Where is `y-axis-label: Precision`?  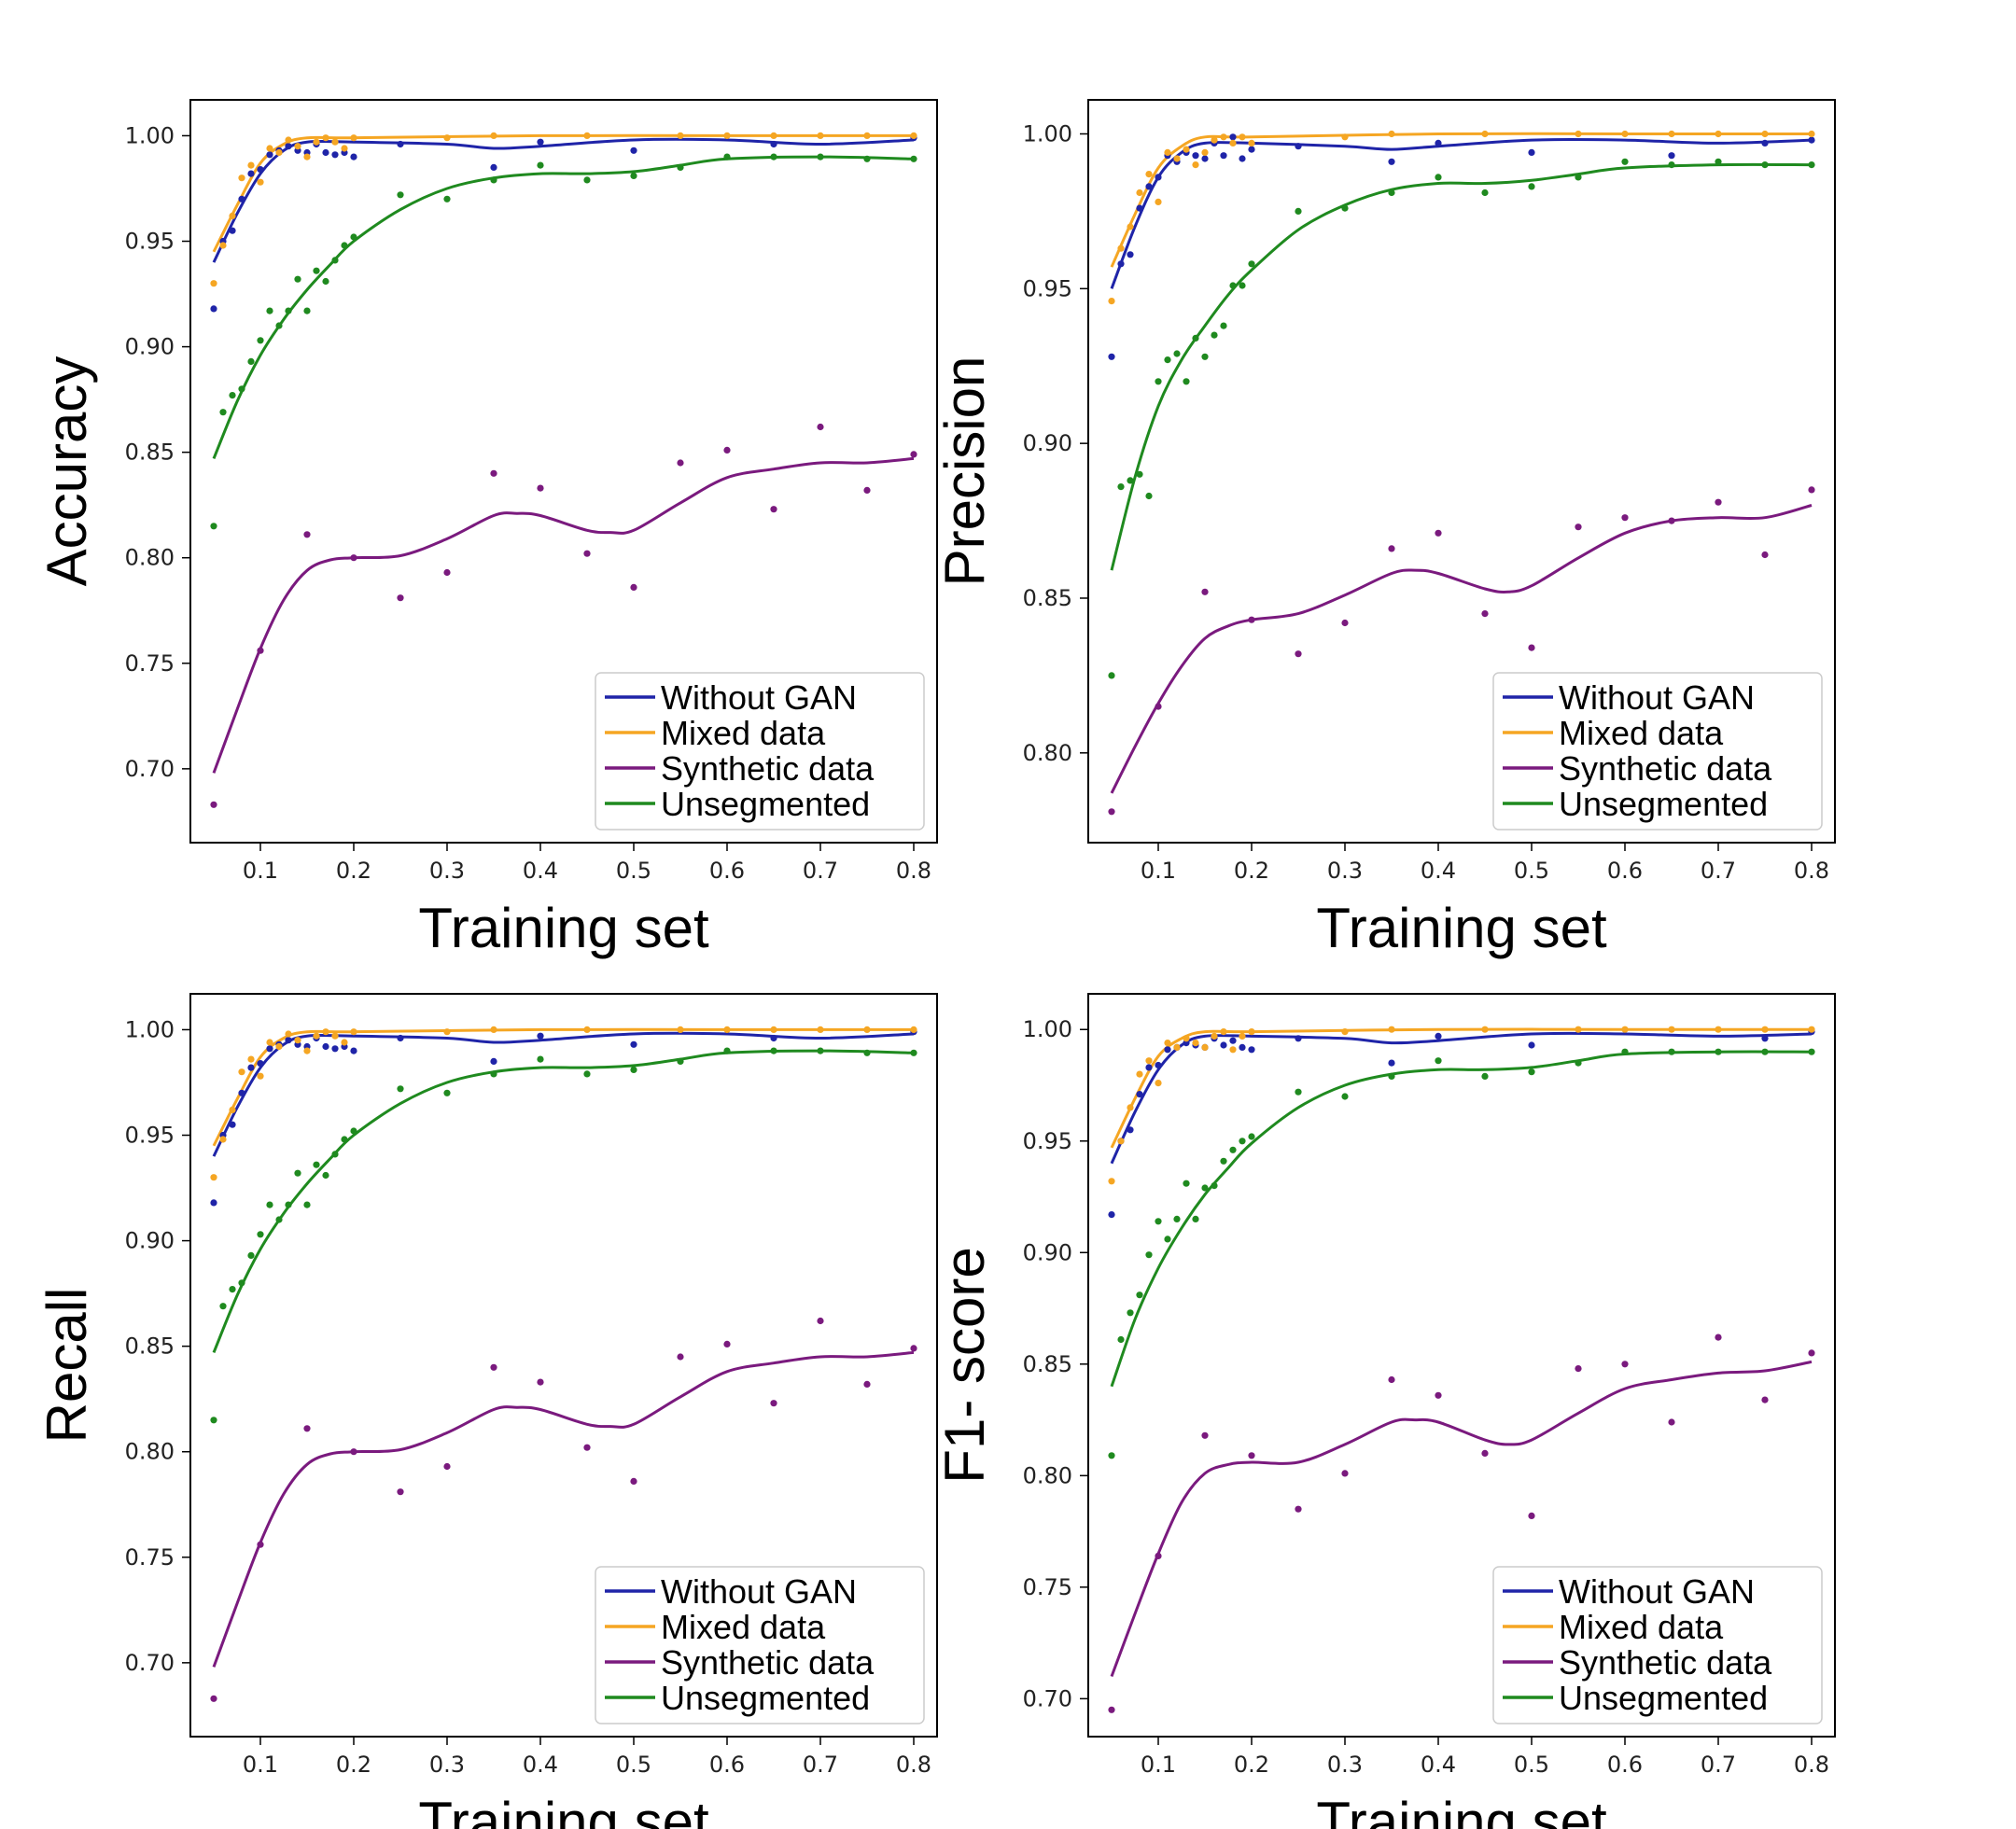
y-axis-label: Precision is located at coordinates (964, 472).